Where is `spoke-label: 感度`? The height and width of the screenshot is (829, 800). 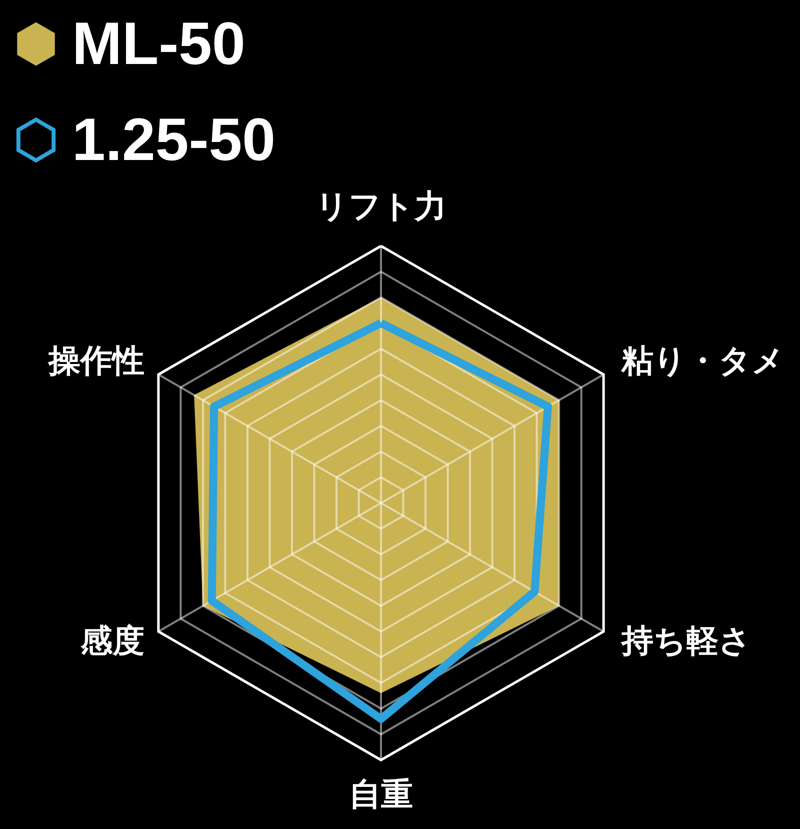
spoke-label: 感度 is located at coordinates (111, 641).